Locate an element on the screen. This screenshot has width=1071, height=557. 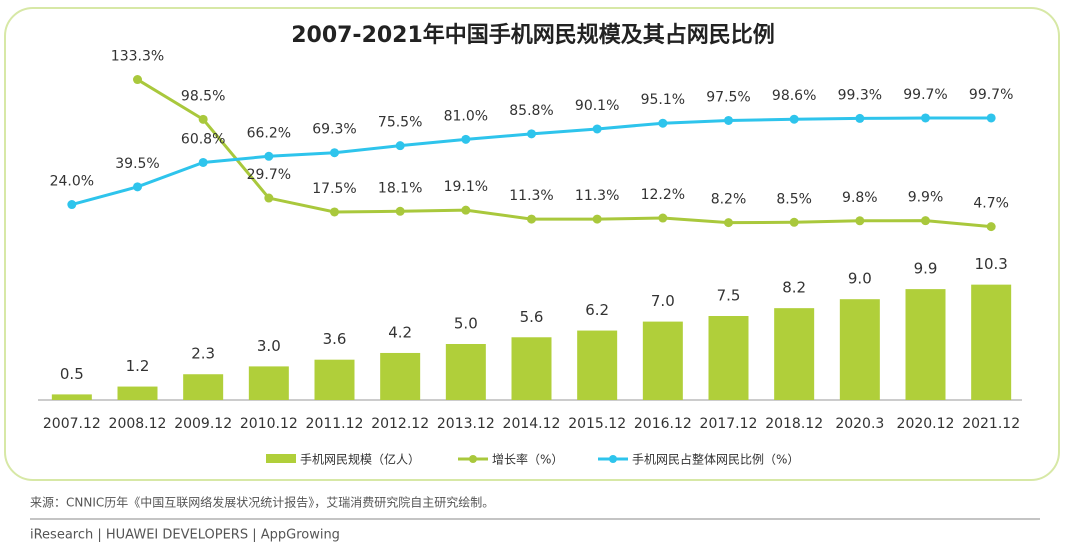
x-tick-label: 2010.12 is located at coordinates (269, 424).